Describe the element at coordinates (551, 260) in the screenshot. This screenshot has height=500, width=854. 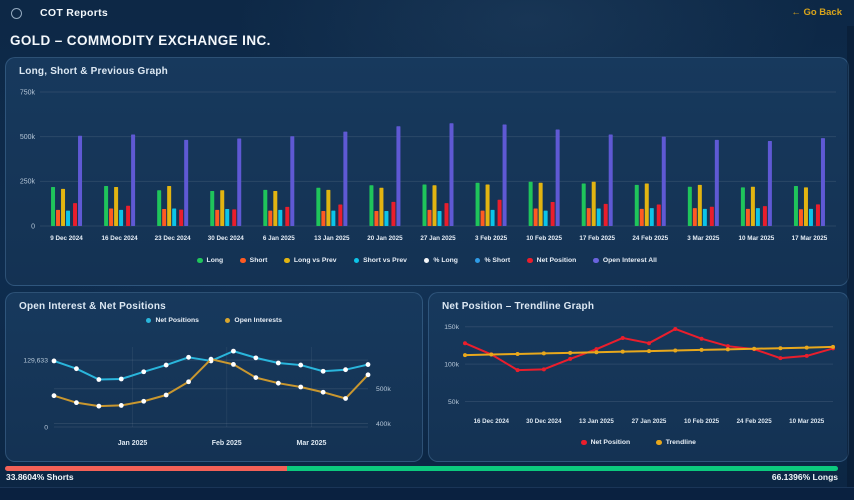
I see `legend-item-net-position: Net Position` at that location.